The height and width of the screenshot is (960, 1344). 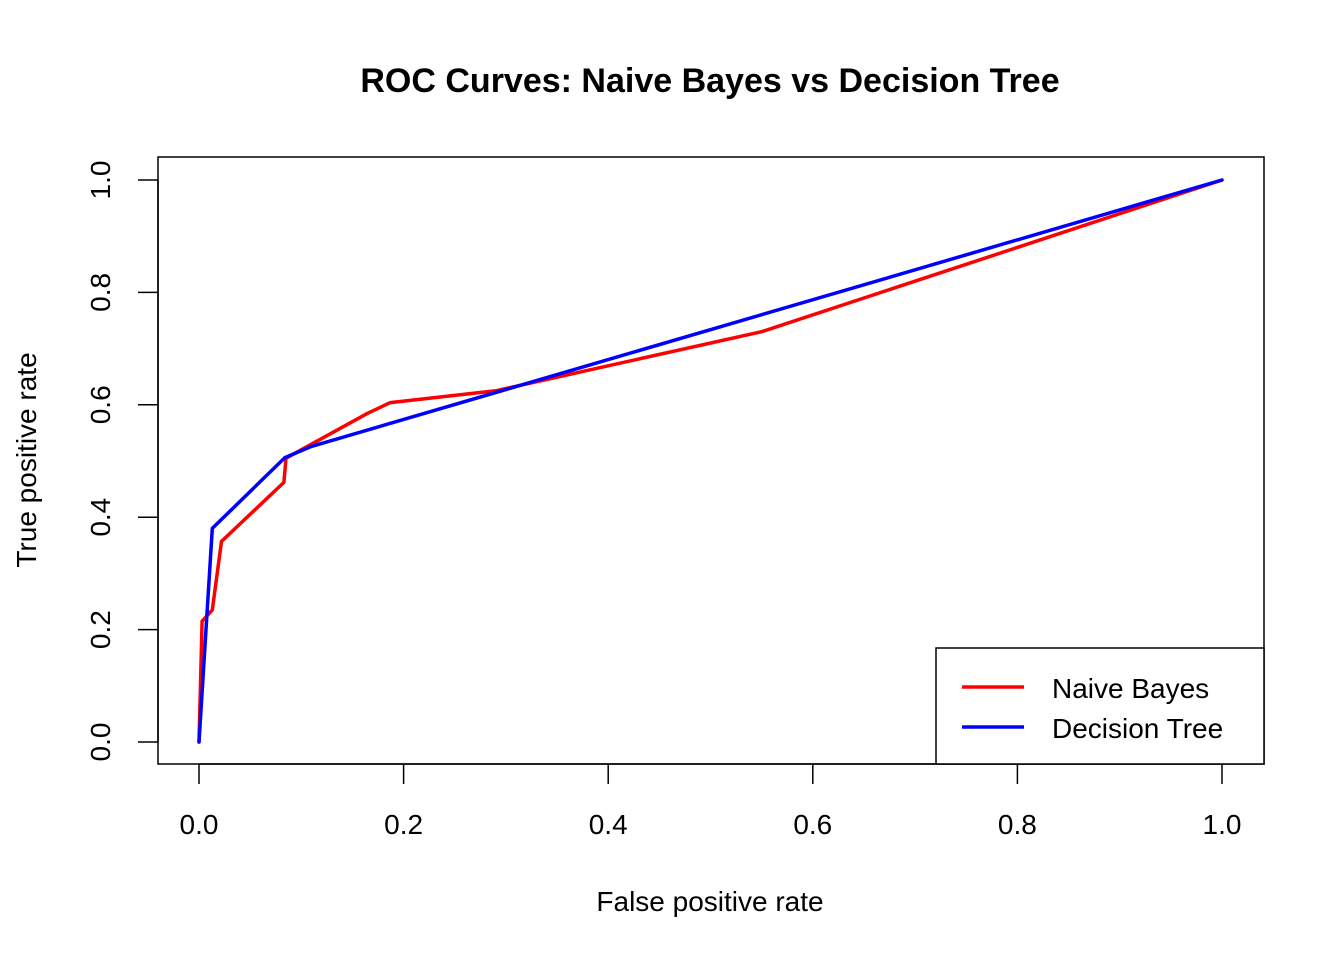 I want to click on x-tick-label: 0.0, so click(x=199, y=824).